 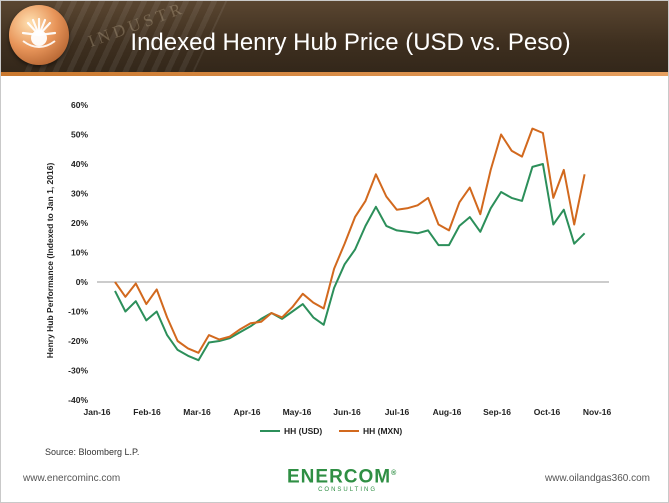 What do you see at coordinates (197, 412) in the screenshot?
I see `x-tick-label: Mar-16` at bounding box center [197, 412].